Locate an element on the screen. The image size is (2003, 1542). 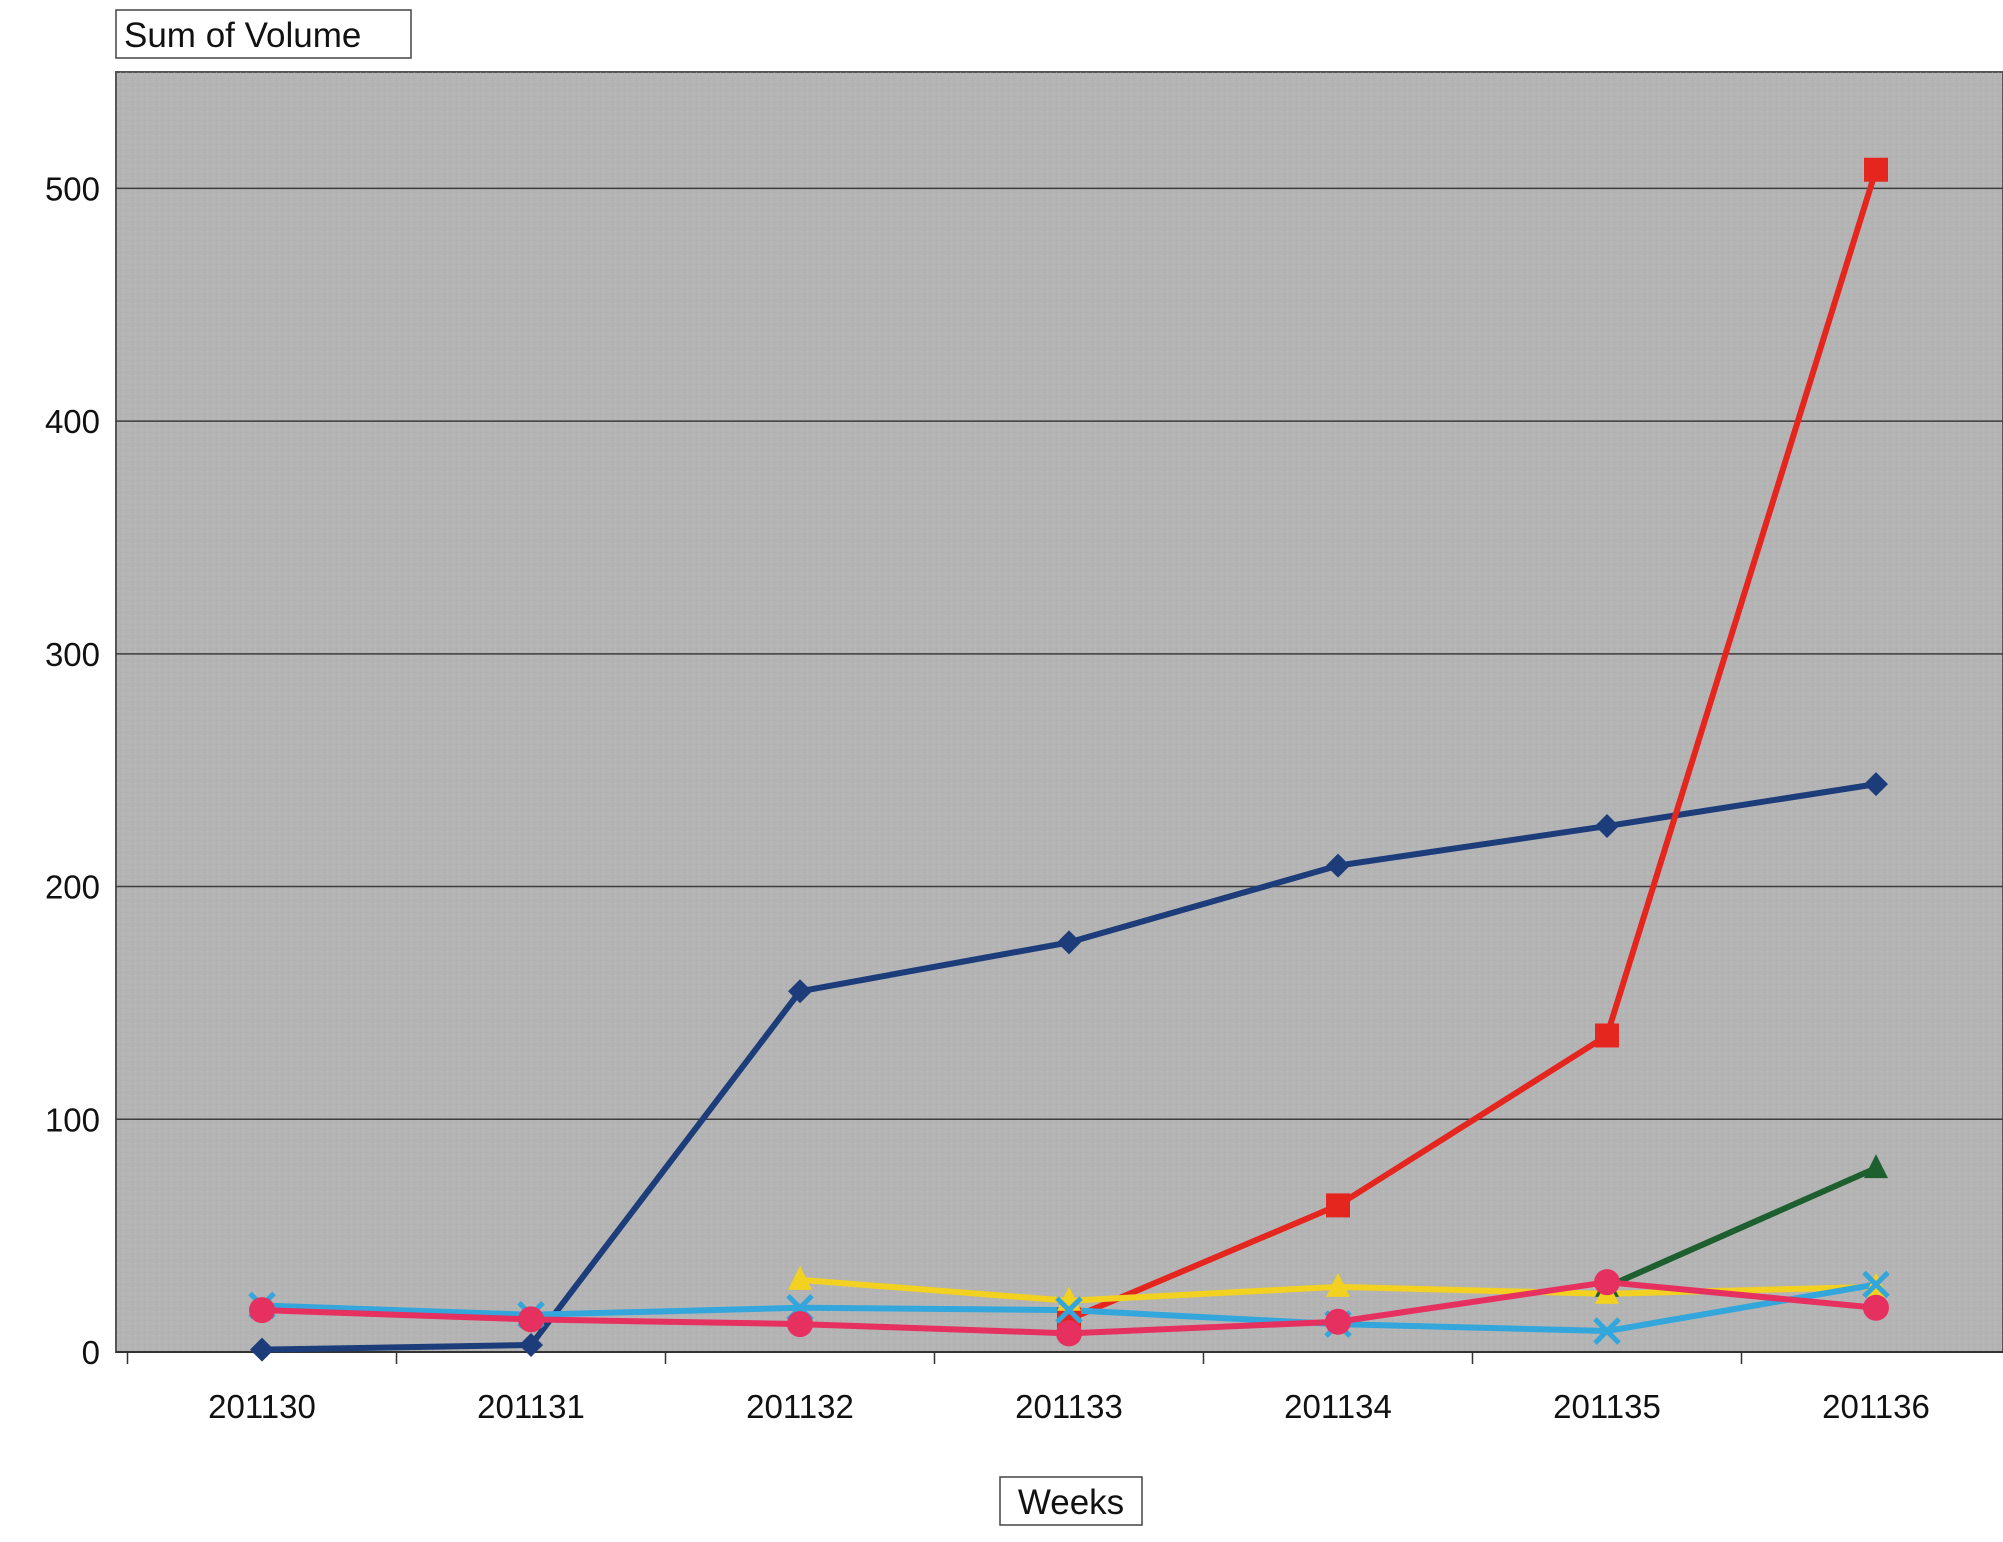
x-tick-label: 201131 is located at coordinates (531, 1406).